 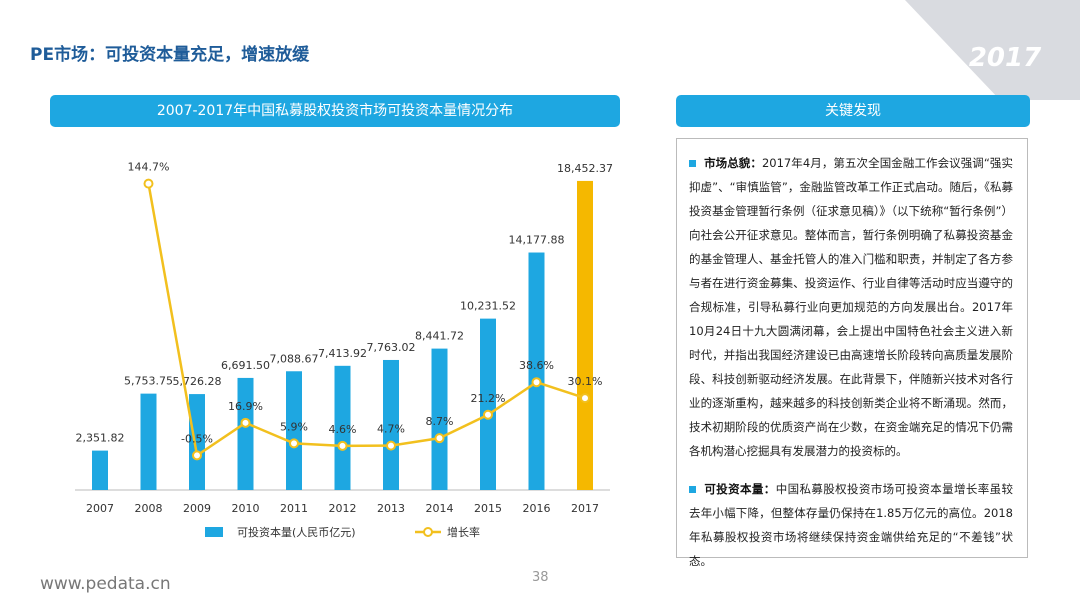 What do you see at coordinates (537, 240) in the screenshot?
I see `bar-value-label: 14,177.88` at bounding box center [537, 240].